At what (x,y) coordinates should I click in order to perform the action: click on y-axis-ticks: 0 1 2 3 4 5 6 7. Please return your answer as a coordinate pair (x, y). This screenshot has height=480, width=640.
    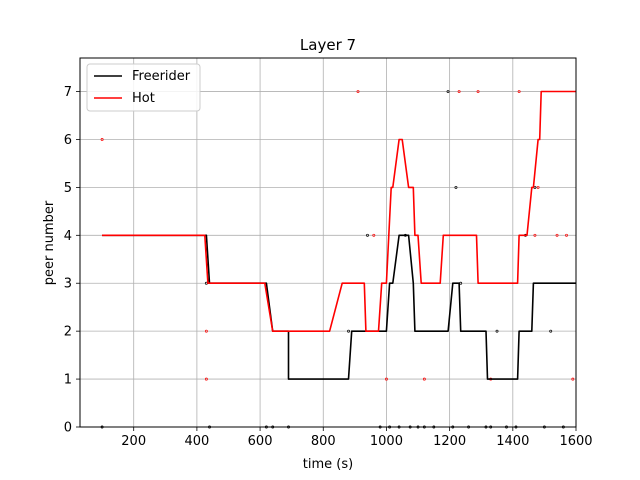
    Looking at the image, I should click on (72, 260).